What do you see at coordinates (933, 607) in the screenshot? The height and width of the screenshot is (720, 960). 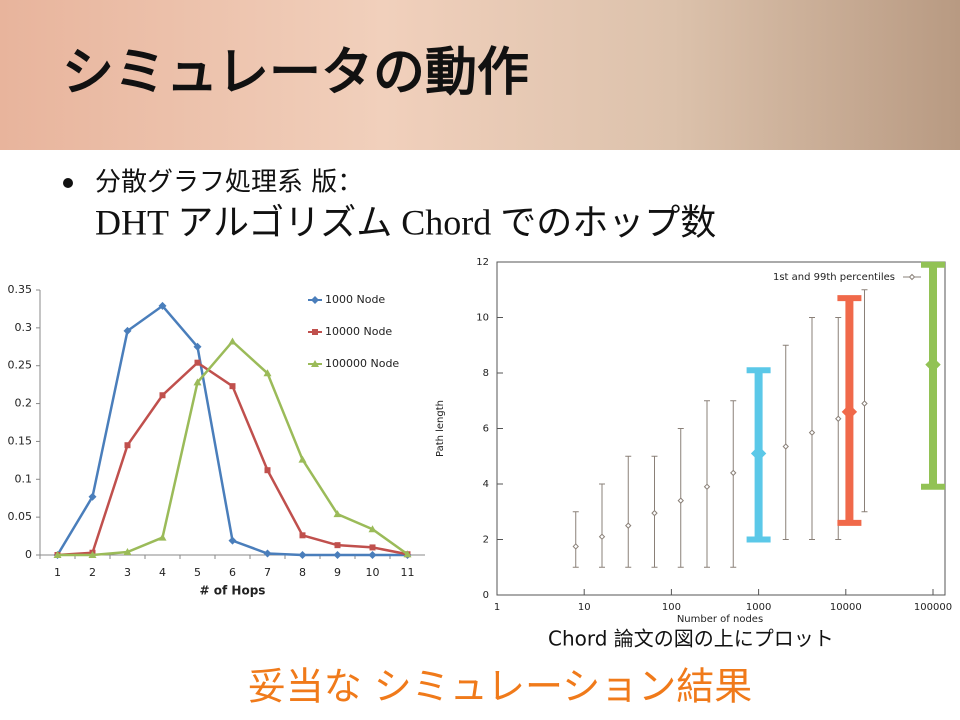 I see `x-tick-label: 100000` at bounding box center [933, 607].